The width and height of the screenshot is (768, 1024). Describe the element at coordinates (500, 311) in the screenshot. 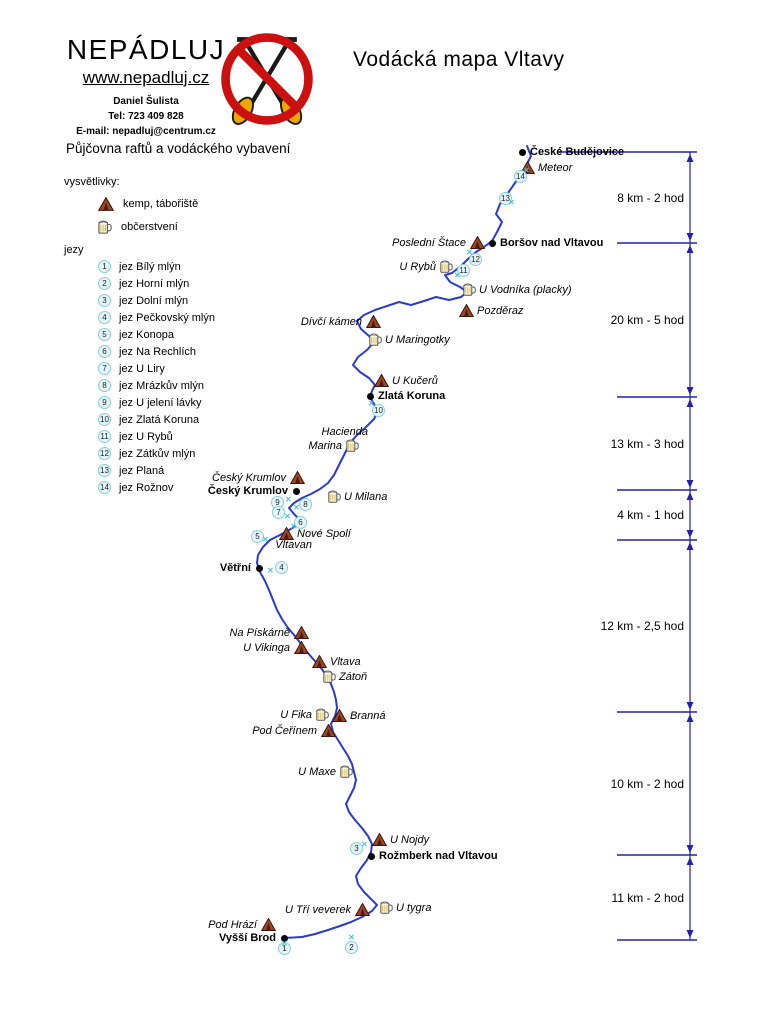

I see `camp-label: Pozděraz` at that location.